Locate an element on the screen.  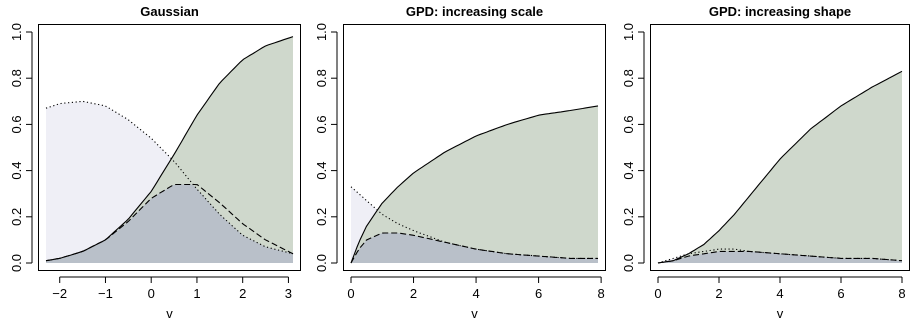
plot-area is located at coordinates (474, 184).